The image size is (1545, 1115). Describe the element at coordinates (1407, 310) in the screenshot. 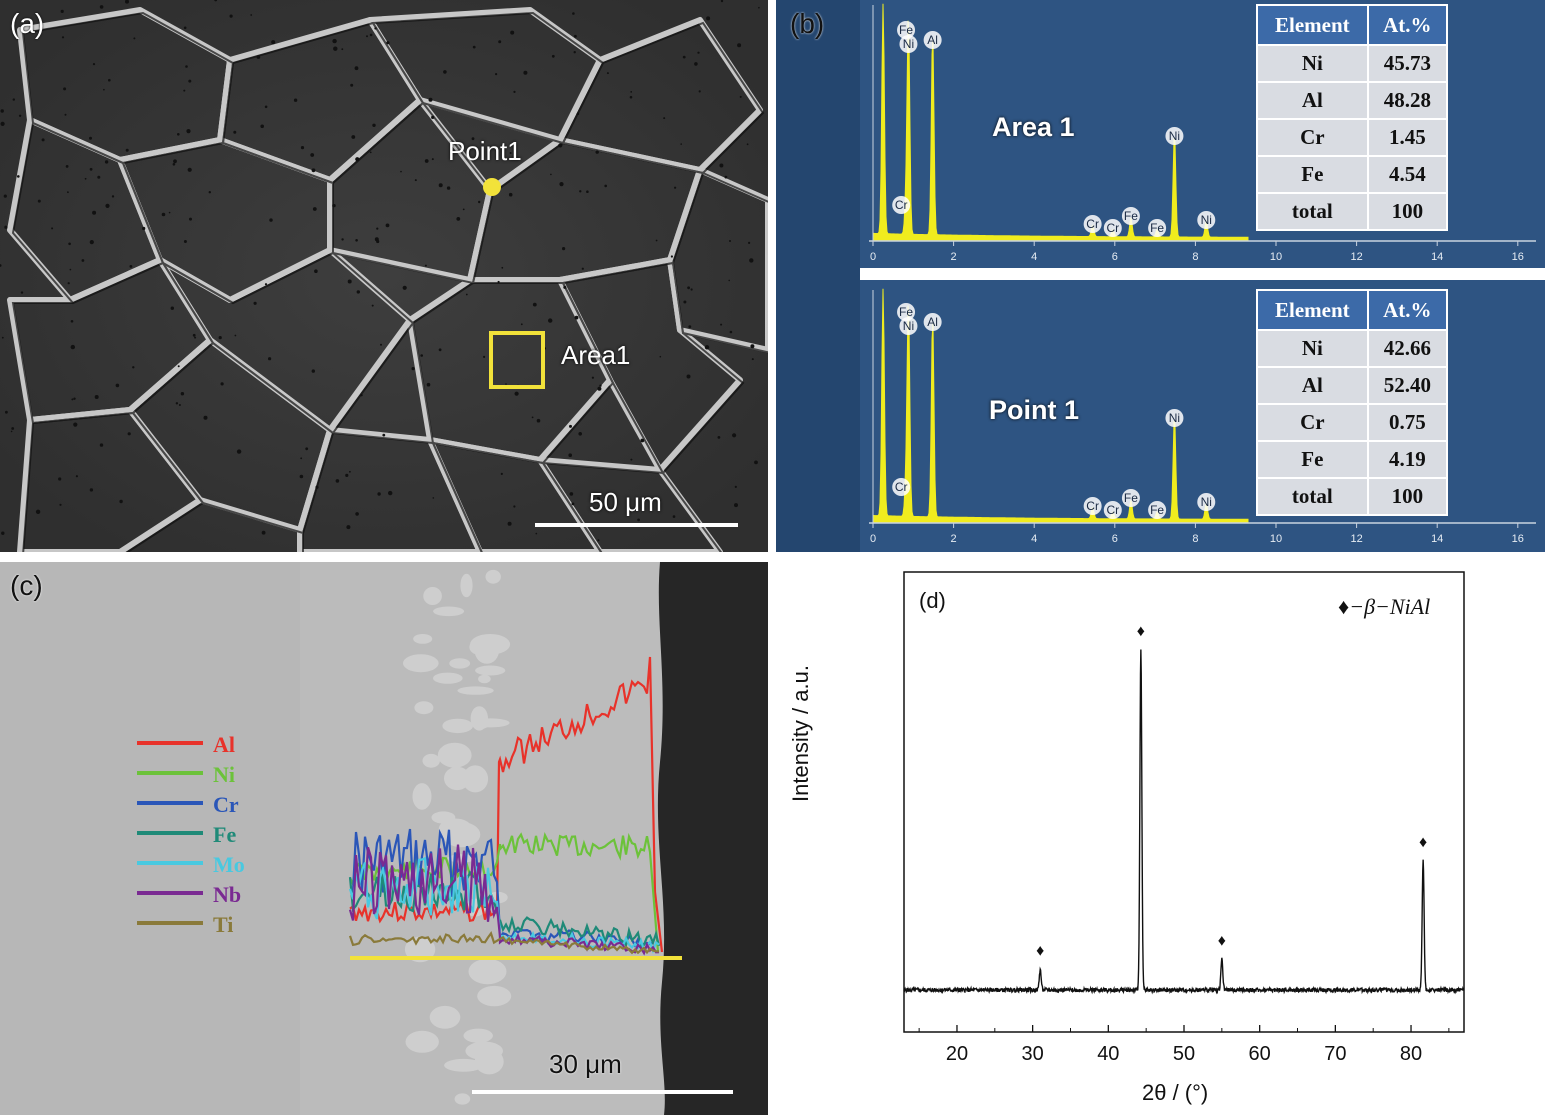

I see `header-at-percent: At.%` at that location.